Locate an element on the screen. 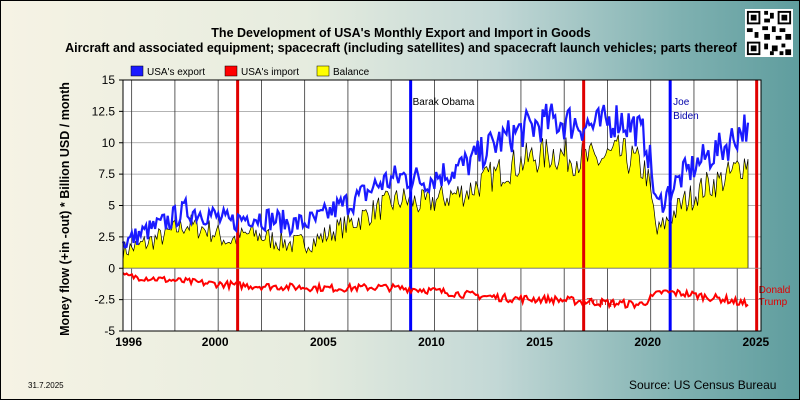 The width and height of the screenshot is (800, 400). legend-label: Balance is located at coordinates (351, 72).